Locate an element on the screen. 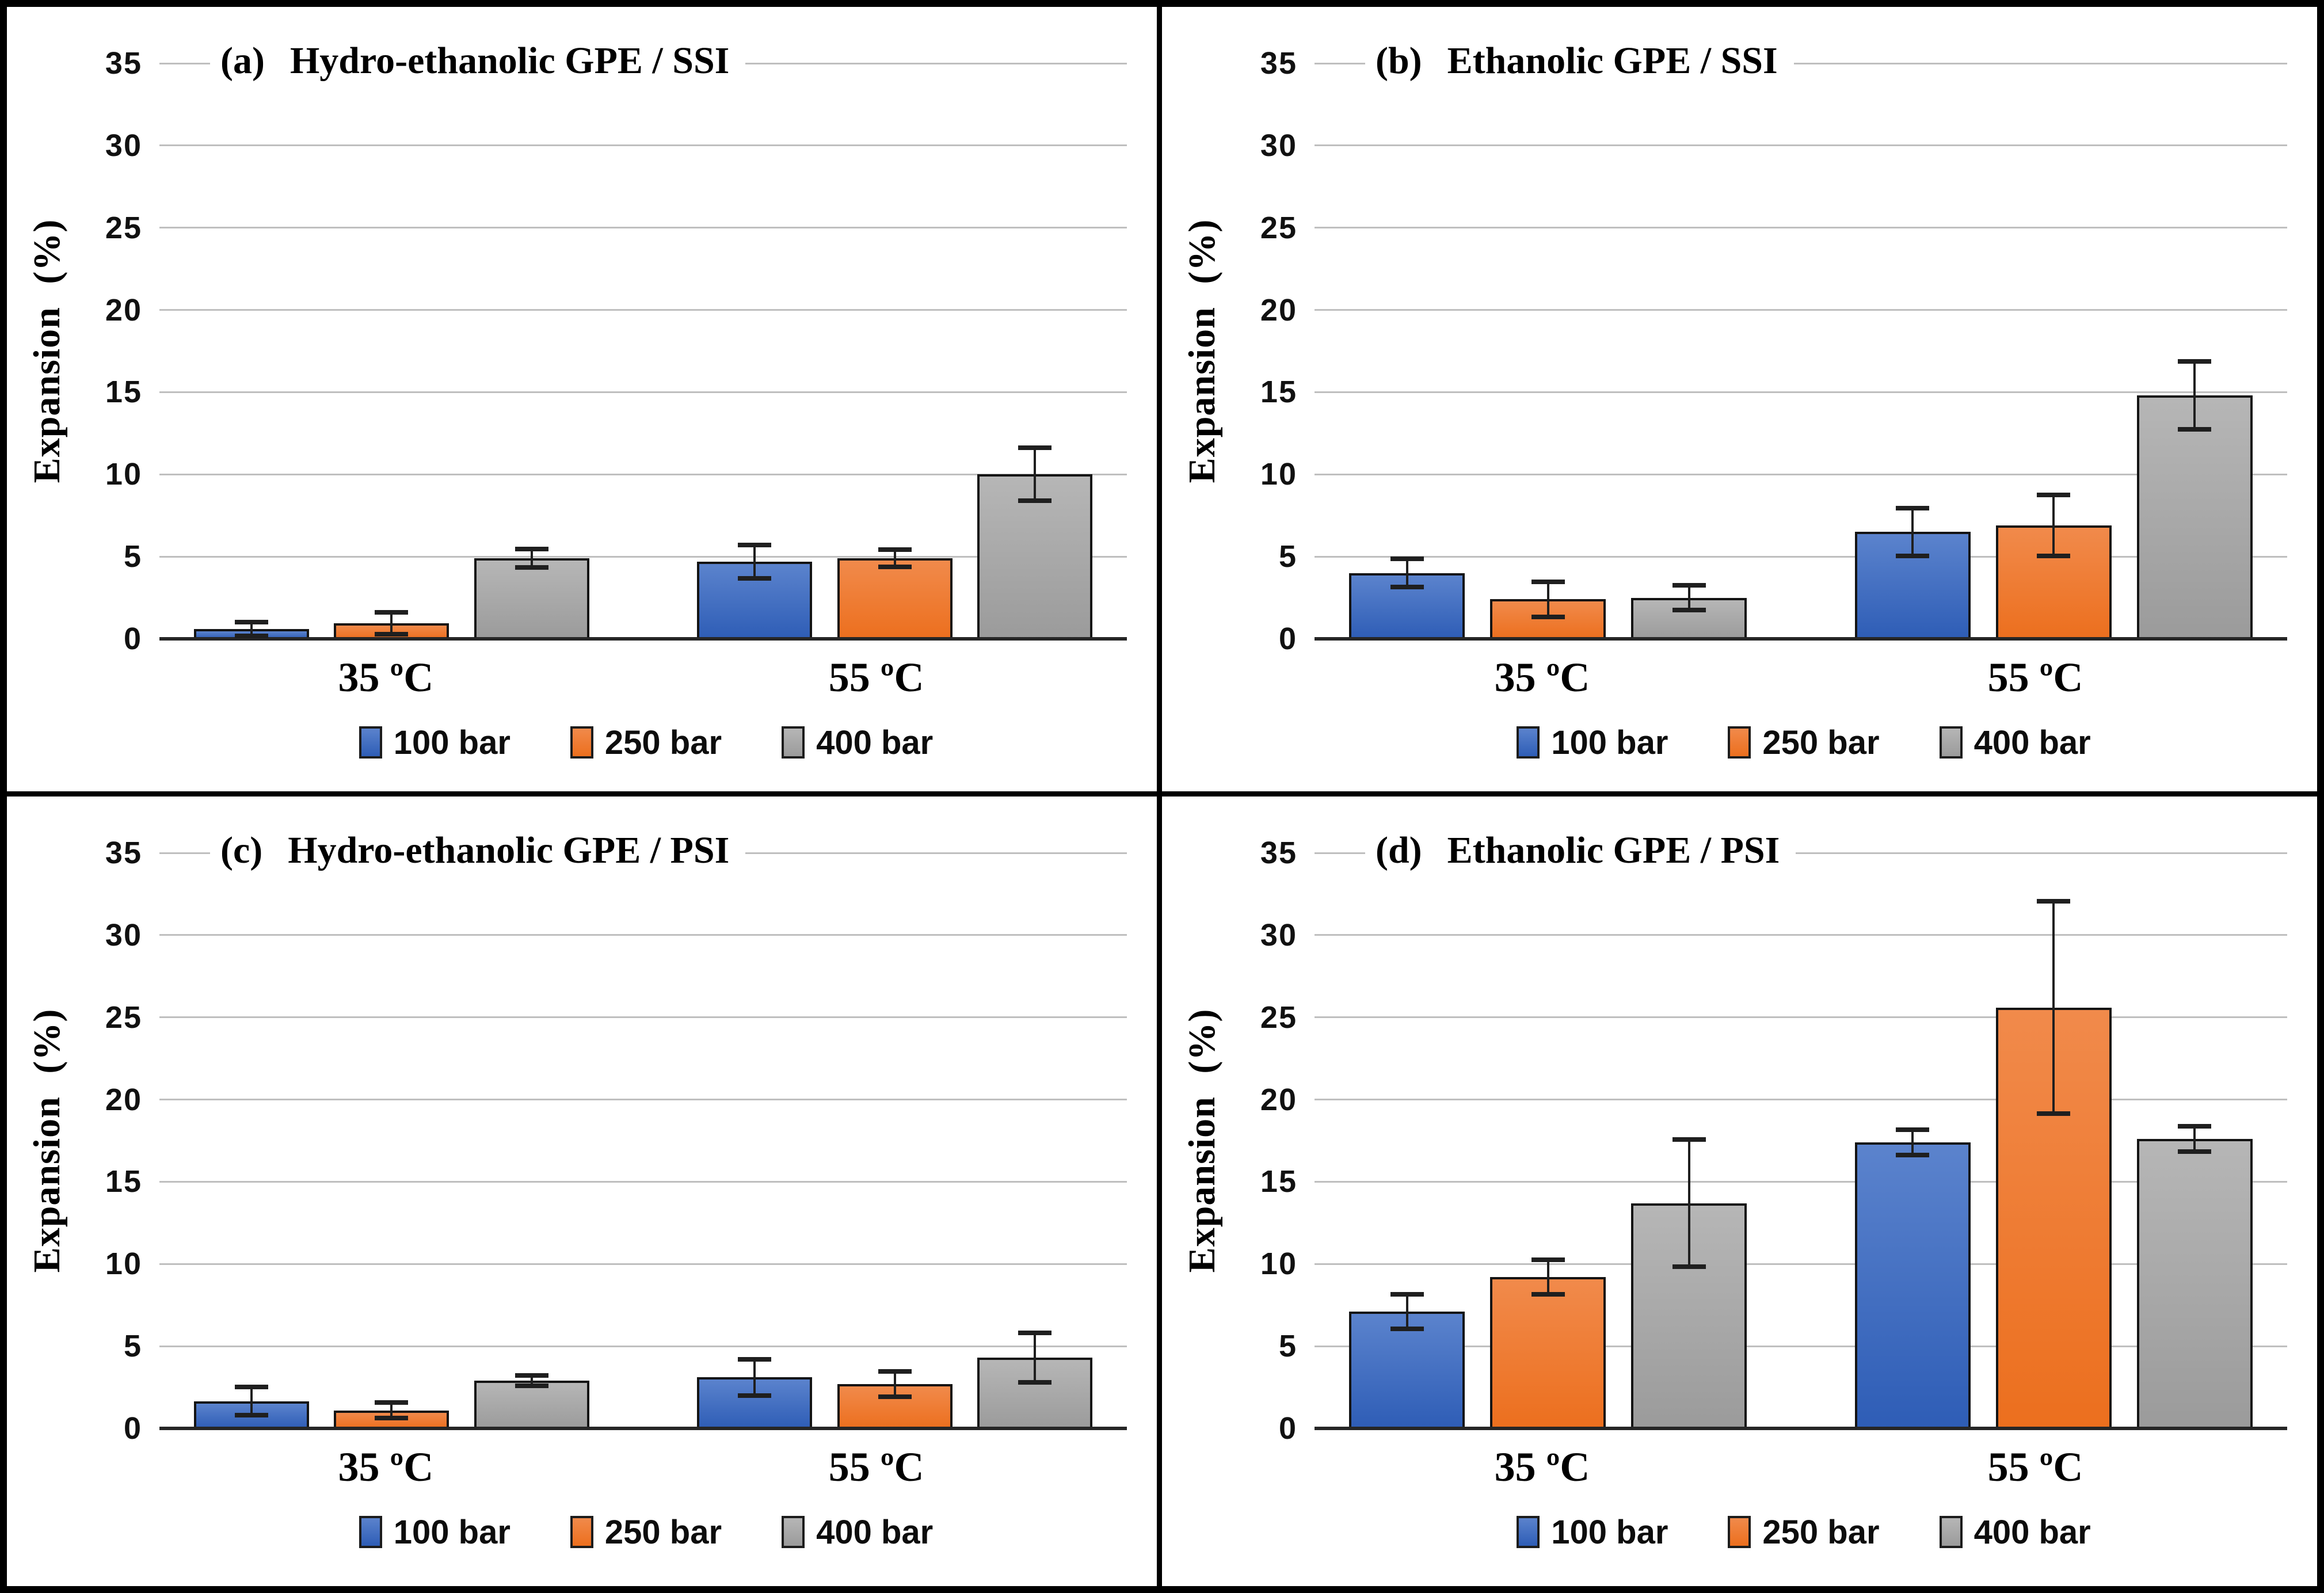 Image resolution: width=2324 pixels, height=1593 pixels. legend: 100 bar 250 bar 400 bar is located at coordinates (646, 742).